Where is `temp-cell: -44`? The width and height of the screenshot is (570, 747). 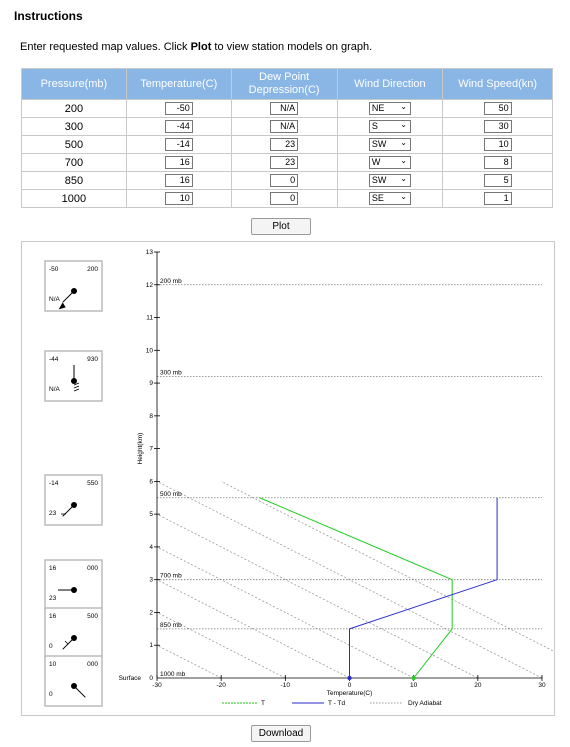
temp-cell: -44 is located at coordinates (178, 126).